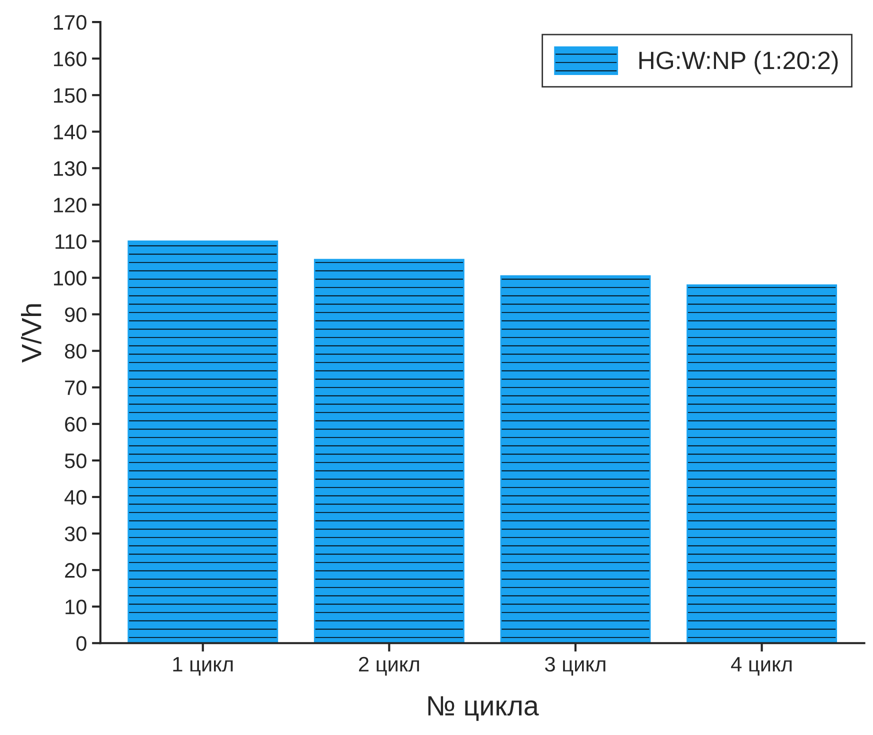 This screenshot has width=873, height=735. What do you see at coordinates (70, 278) in the screenshot?
I see `y-tick-label: 100` at bounding box center [70, 278].